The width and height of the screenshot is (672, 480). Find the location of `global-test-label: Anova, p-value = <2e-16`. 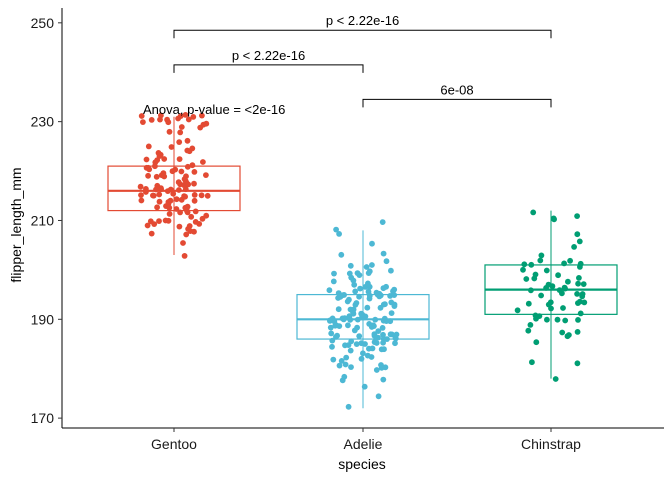

global-test-label: Anova, p-value = <2e-16 is located at coordinates (214, 109).